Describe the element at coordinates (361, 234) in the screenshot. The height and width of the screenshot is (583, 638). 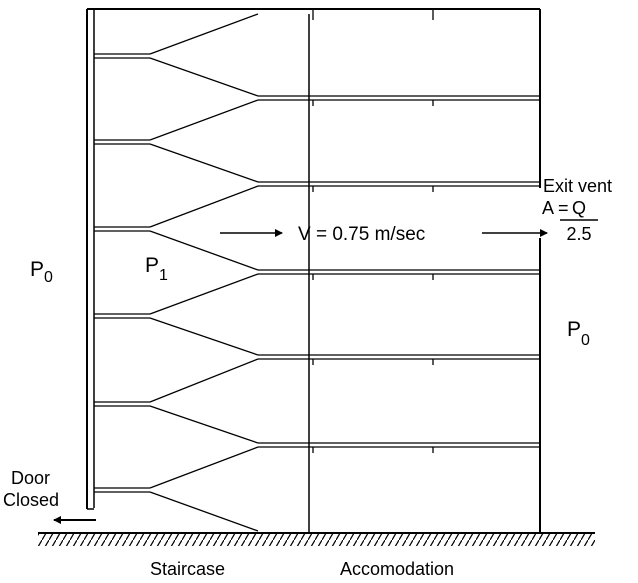
I see `velocity-label: V = 0.75 m/sec` at that location.